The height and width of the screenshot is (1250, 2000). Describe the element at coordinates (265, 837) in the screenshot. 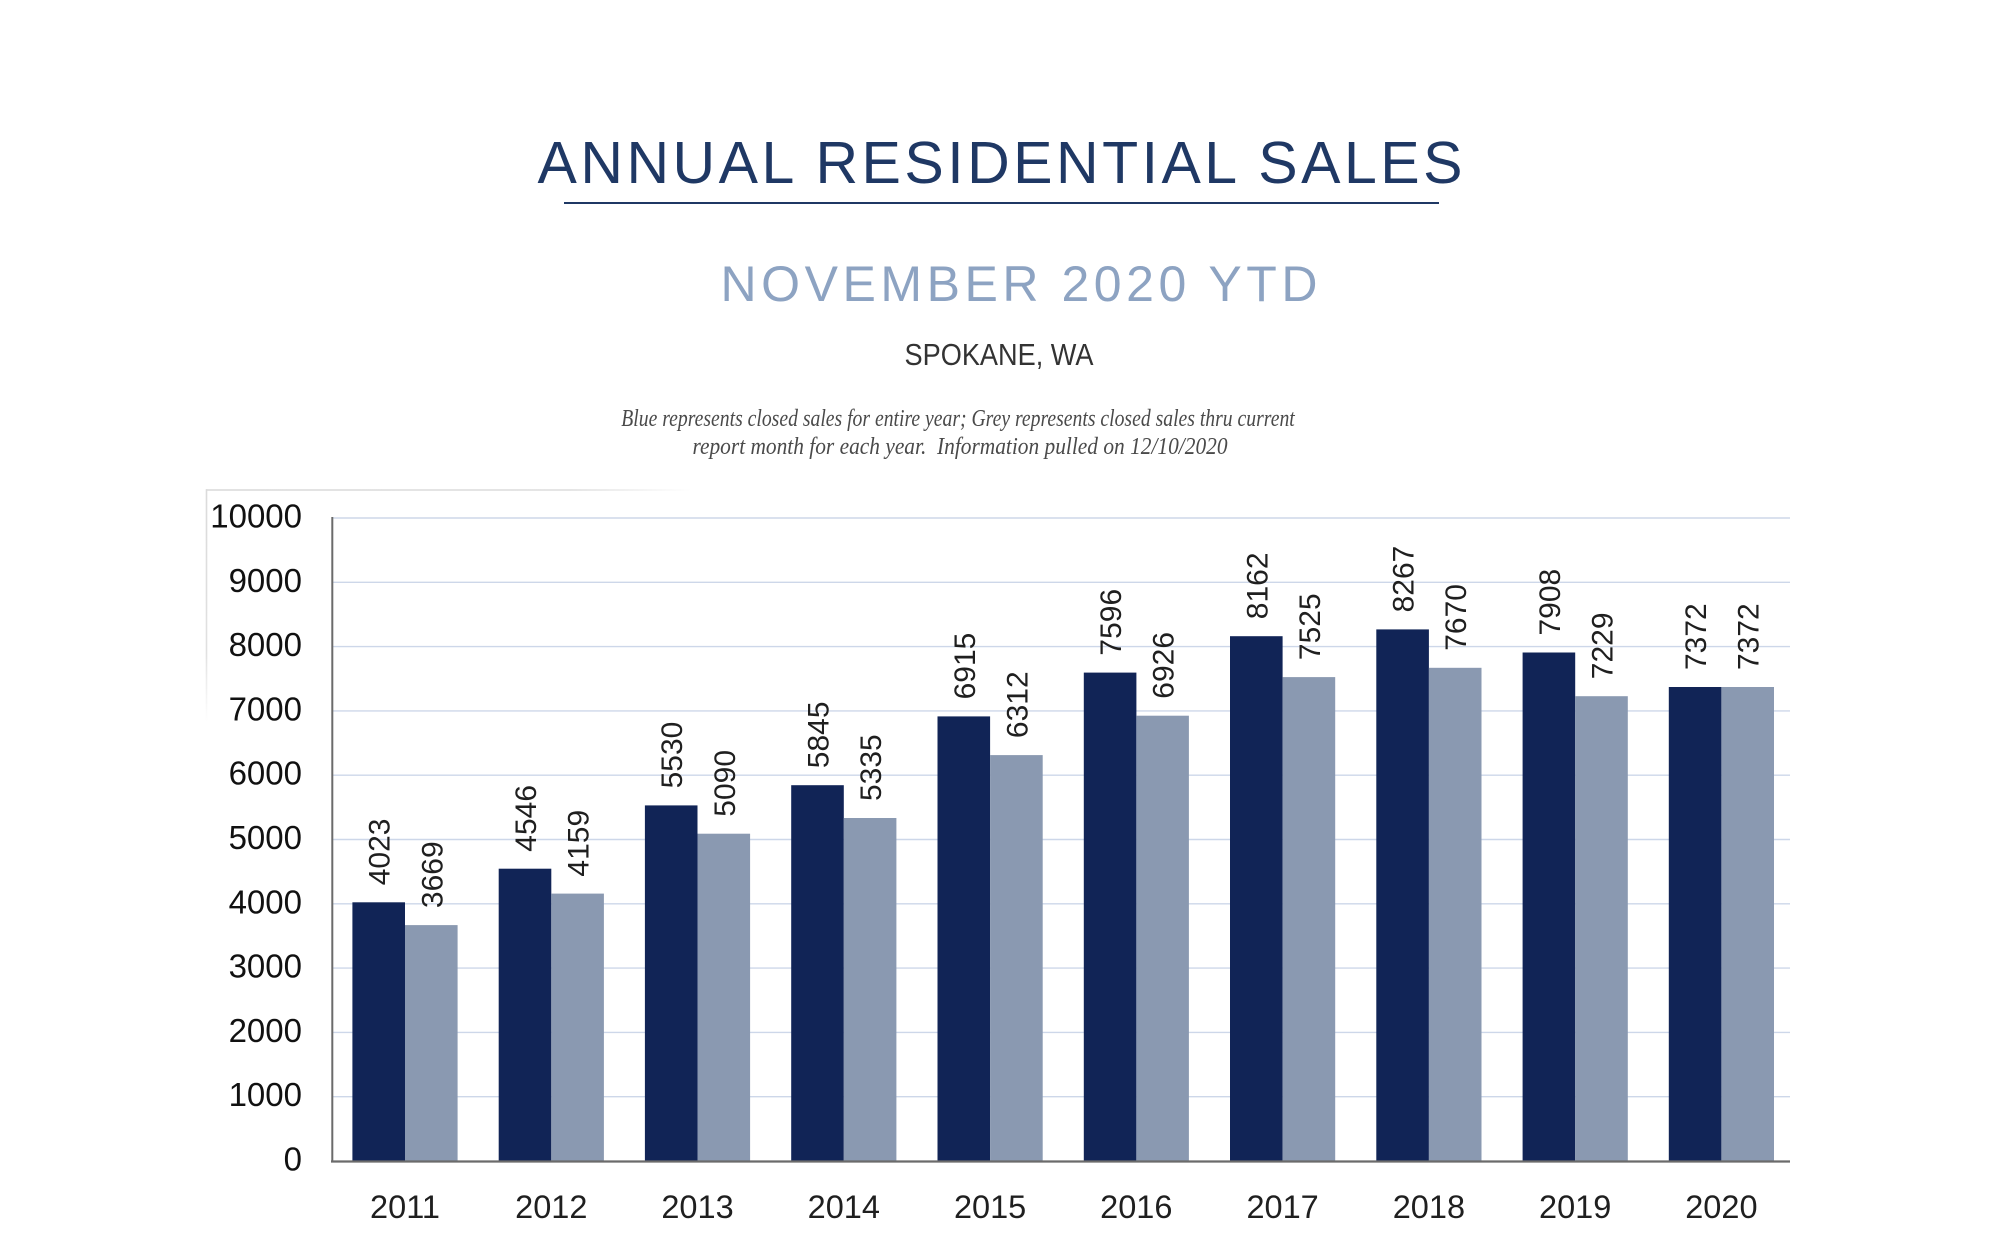

I see `svg-text: 5000` at that location.